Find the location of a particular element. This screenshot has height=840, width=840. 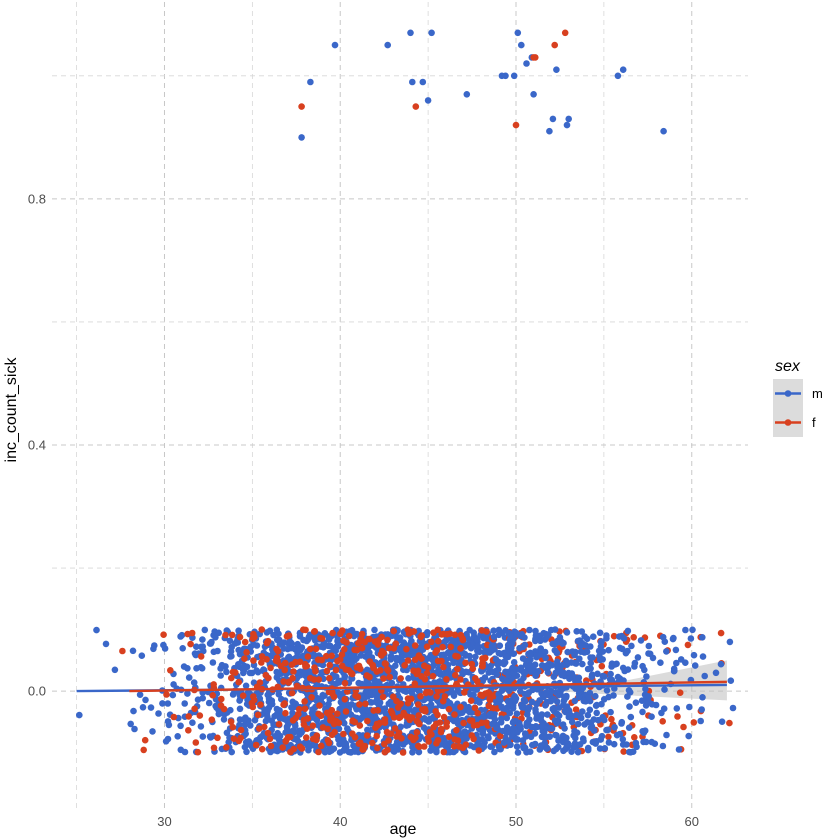

confidence-band is located at coordinates (621, 680).